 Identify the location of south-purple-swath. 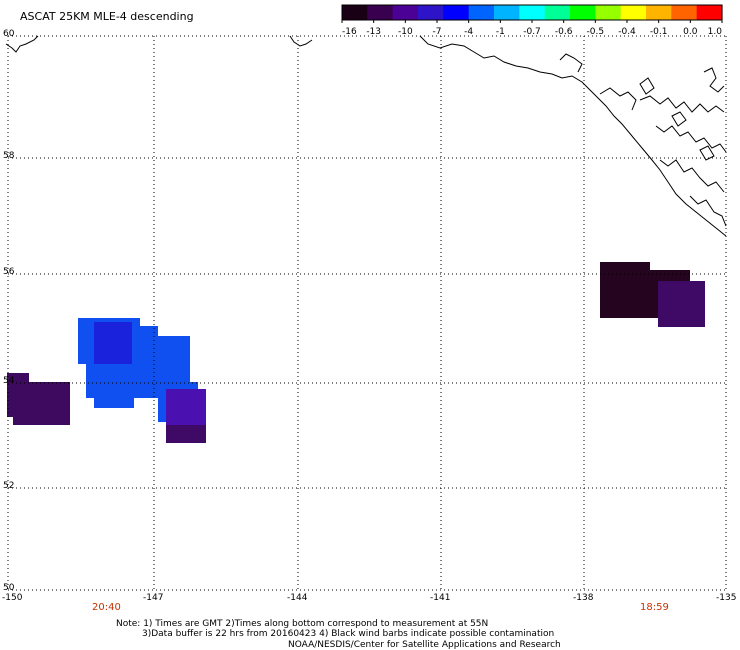
(186, 434).